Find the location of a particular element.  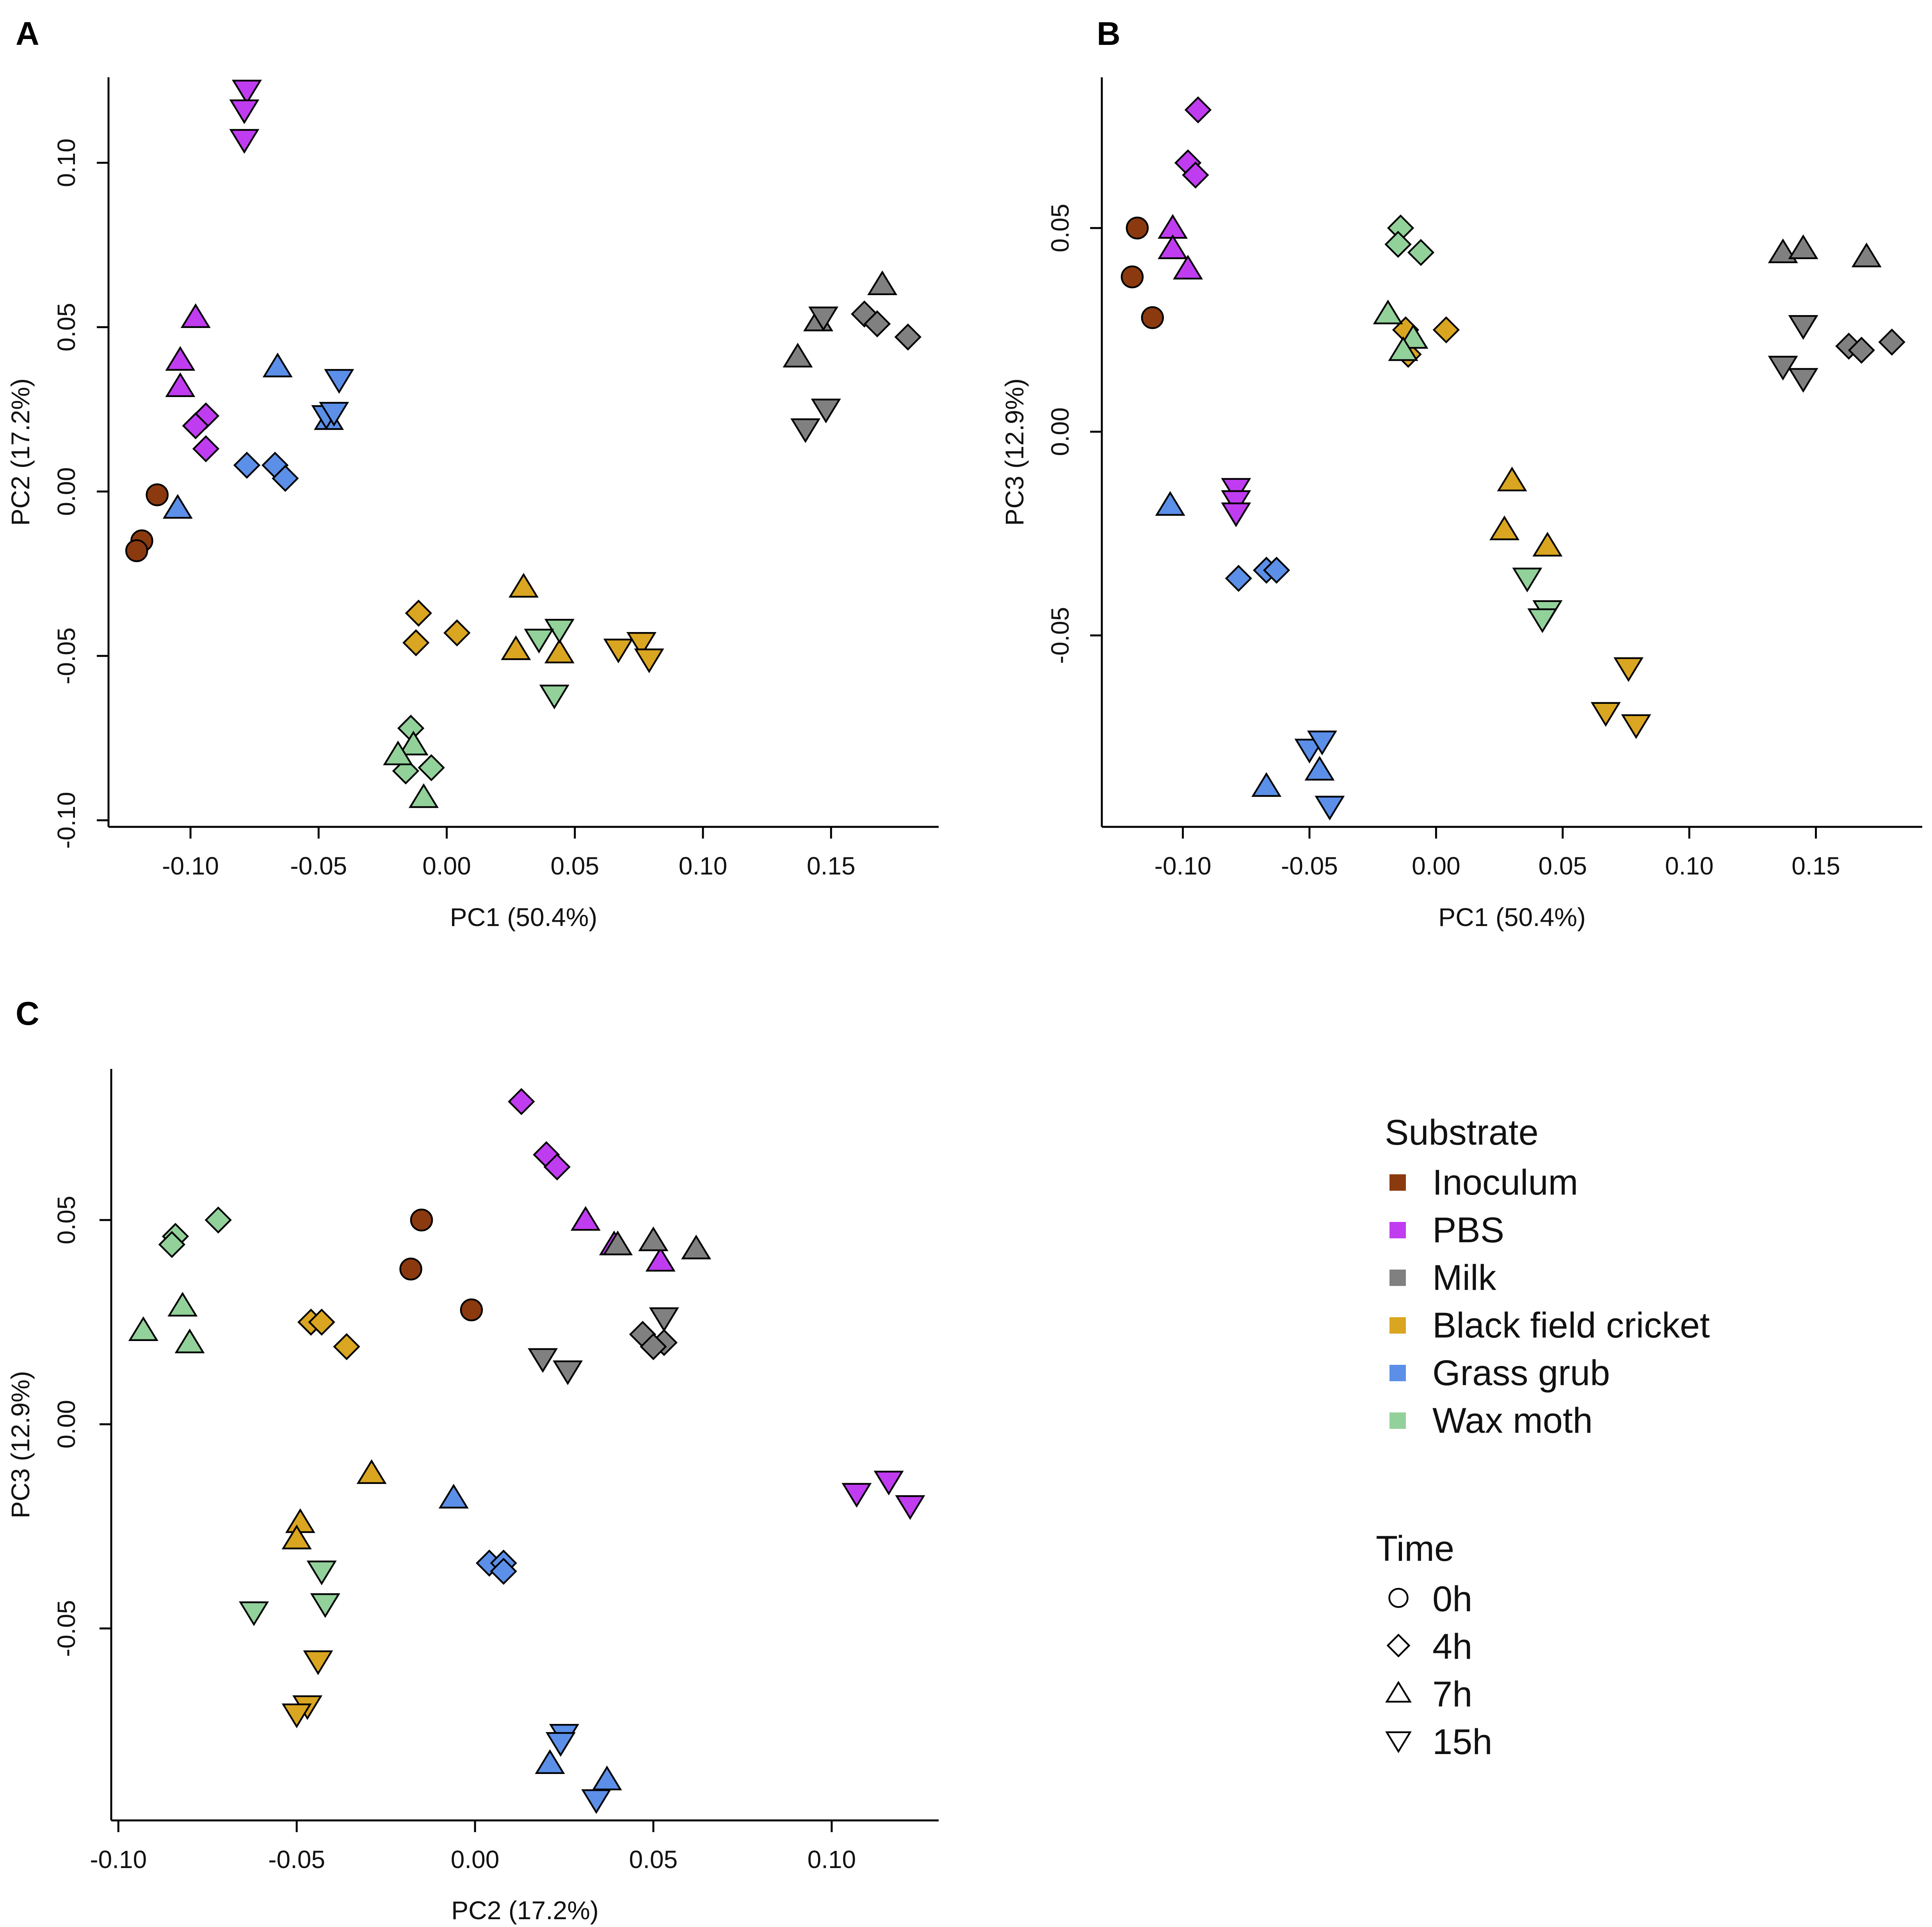

panel-a-y-tick-label: 0.00 is located at coordinates (66, 491).